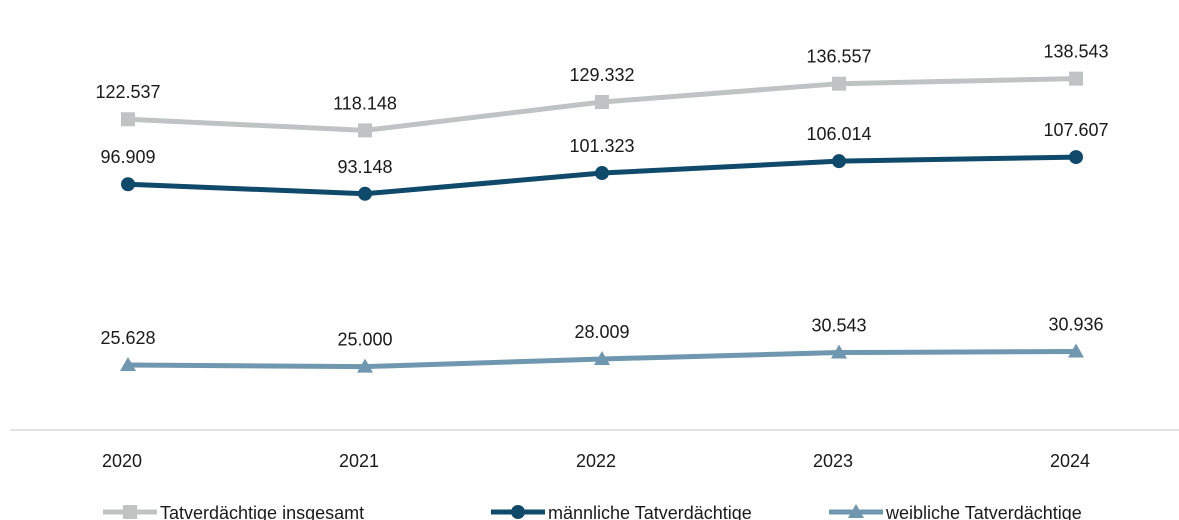 This screenshot has width=1179, height=520. I want to click on series-1-data-label: 118.148, so click(365, 103).